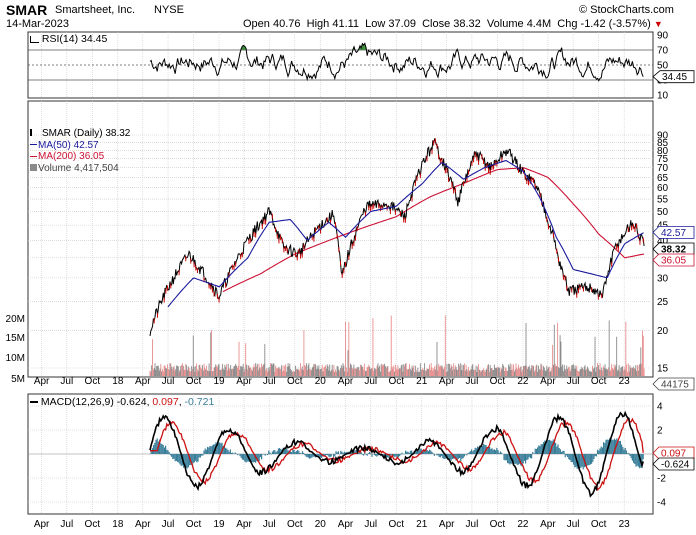  Describe the element at coordinates (169, 10) in the screenshot. I see `exchange-name: NYSE` at that location.